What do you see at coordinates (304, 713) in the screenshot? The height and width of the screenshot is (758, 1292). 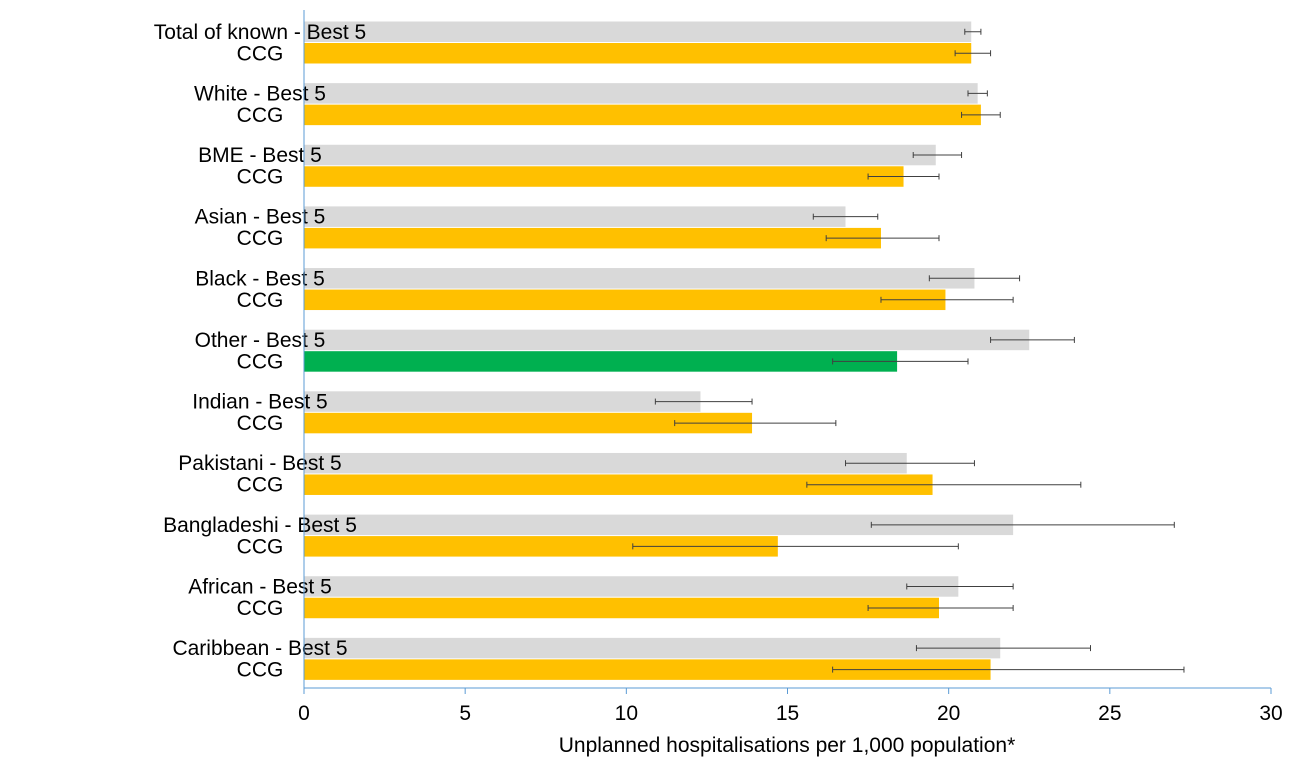 I see `x-tick-label-0: 0` at bounding box center [304, 713].